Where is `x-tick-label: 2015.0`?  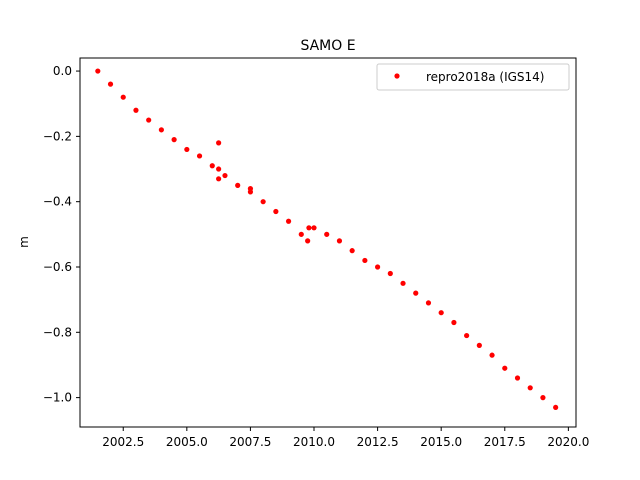 x-tick-label: 2015.0 is located at coordinates (441, 442).